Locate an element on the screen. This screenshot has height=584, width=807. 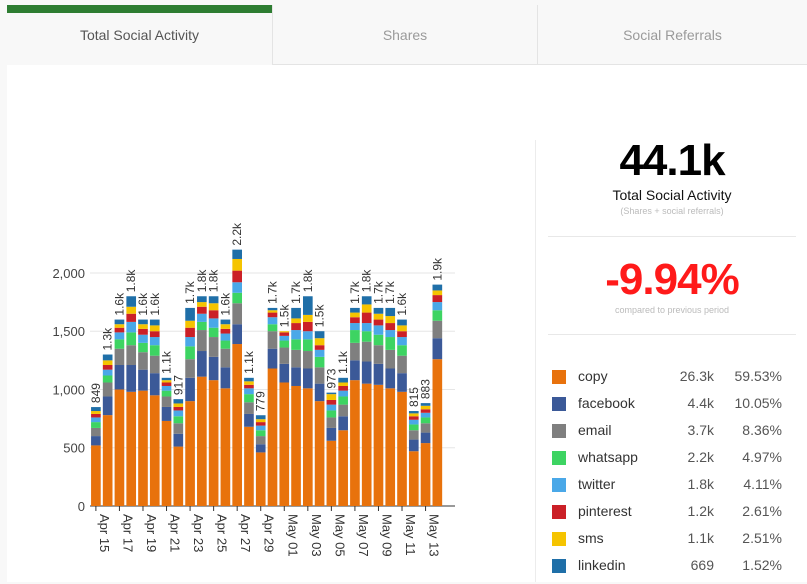
bar-total-label: 1.9k is located at coordinates (437, 269).